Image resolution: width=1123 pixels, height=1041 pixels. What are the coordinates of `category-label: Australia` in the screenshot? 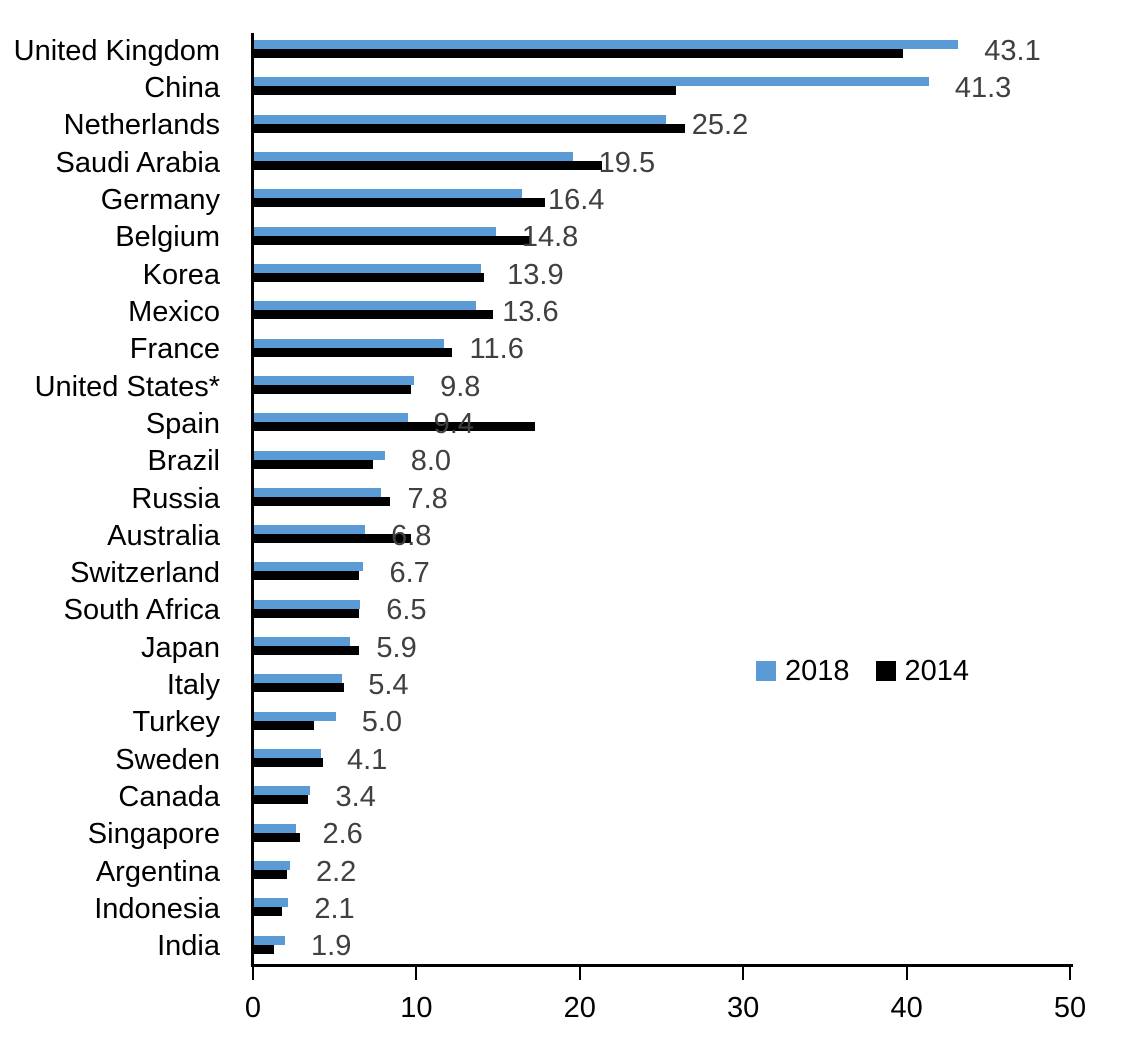 It's located at (163, 535).